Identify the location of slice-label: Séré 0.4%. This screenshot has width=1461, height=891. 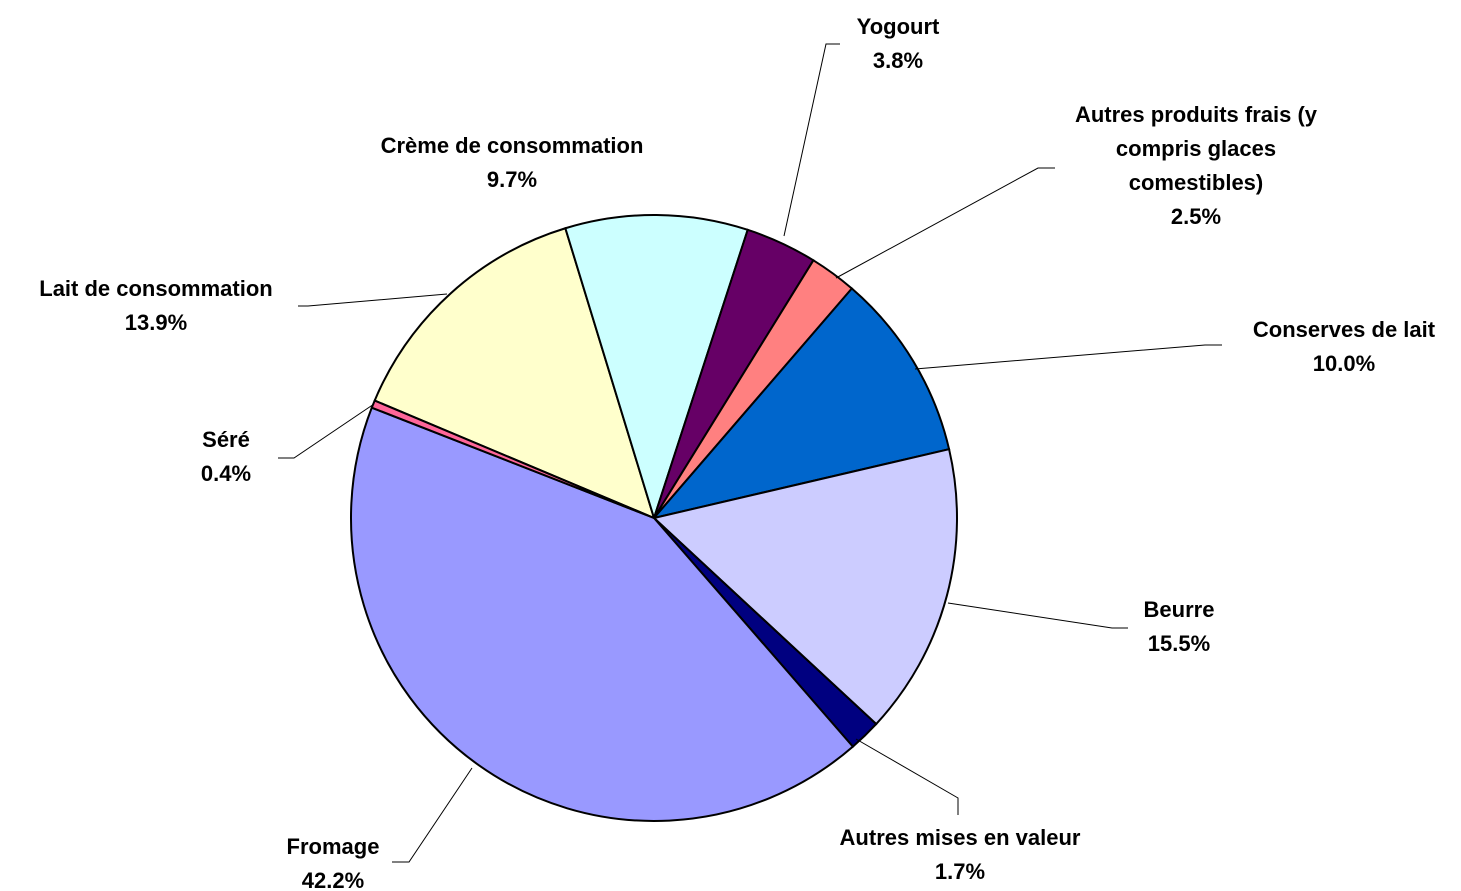
(226, 457).